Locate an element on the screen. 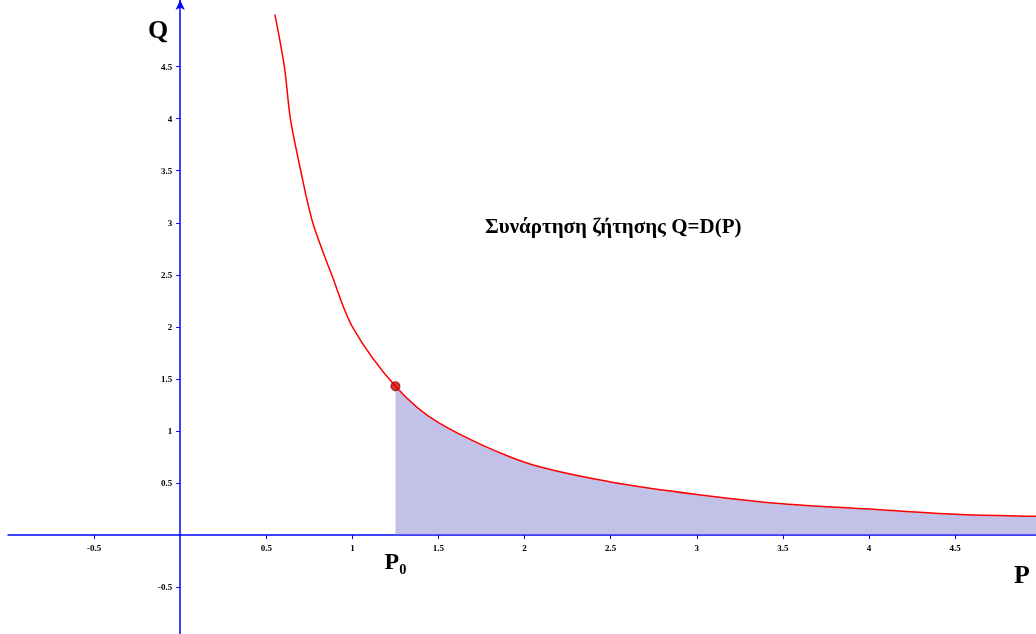  x-tick-label: 2 is located at coordinates (525, 547).